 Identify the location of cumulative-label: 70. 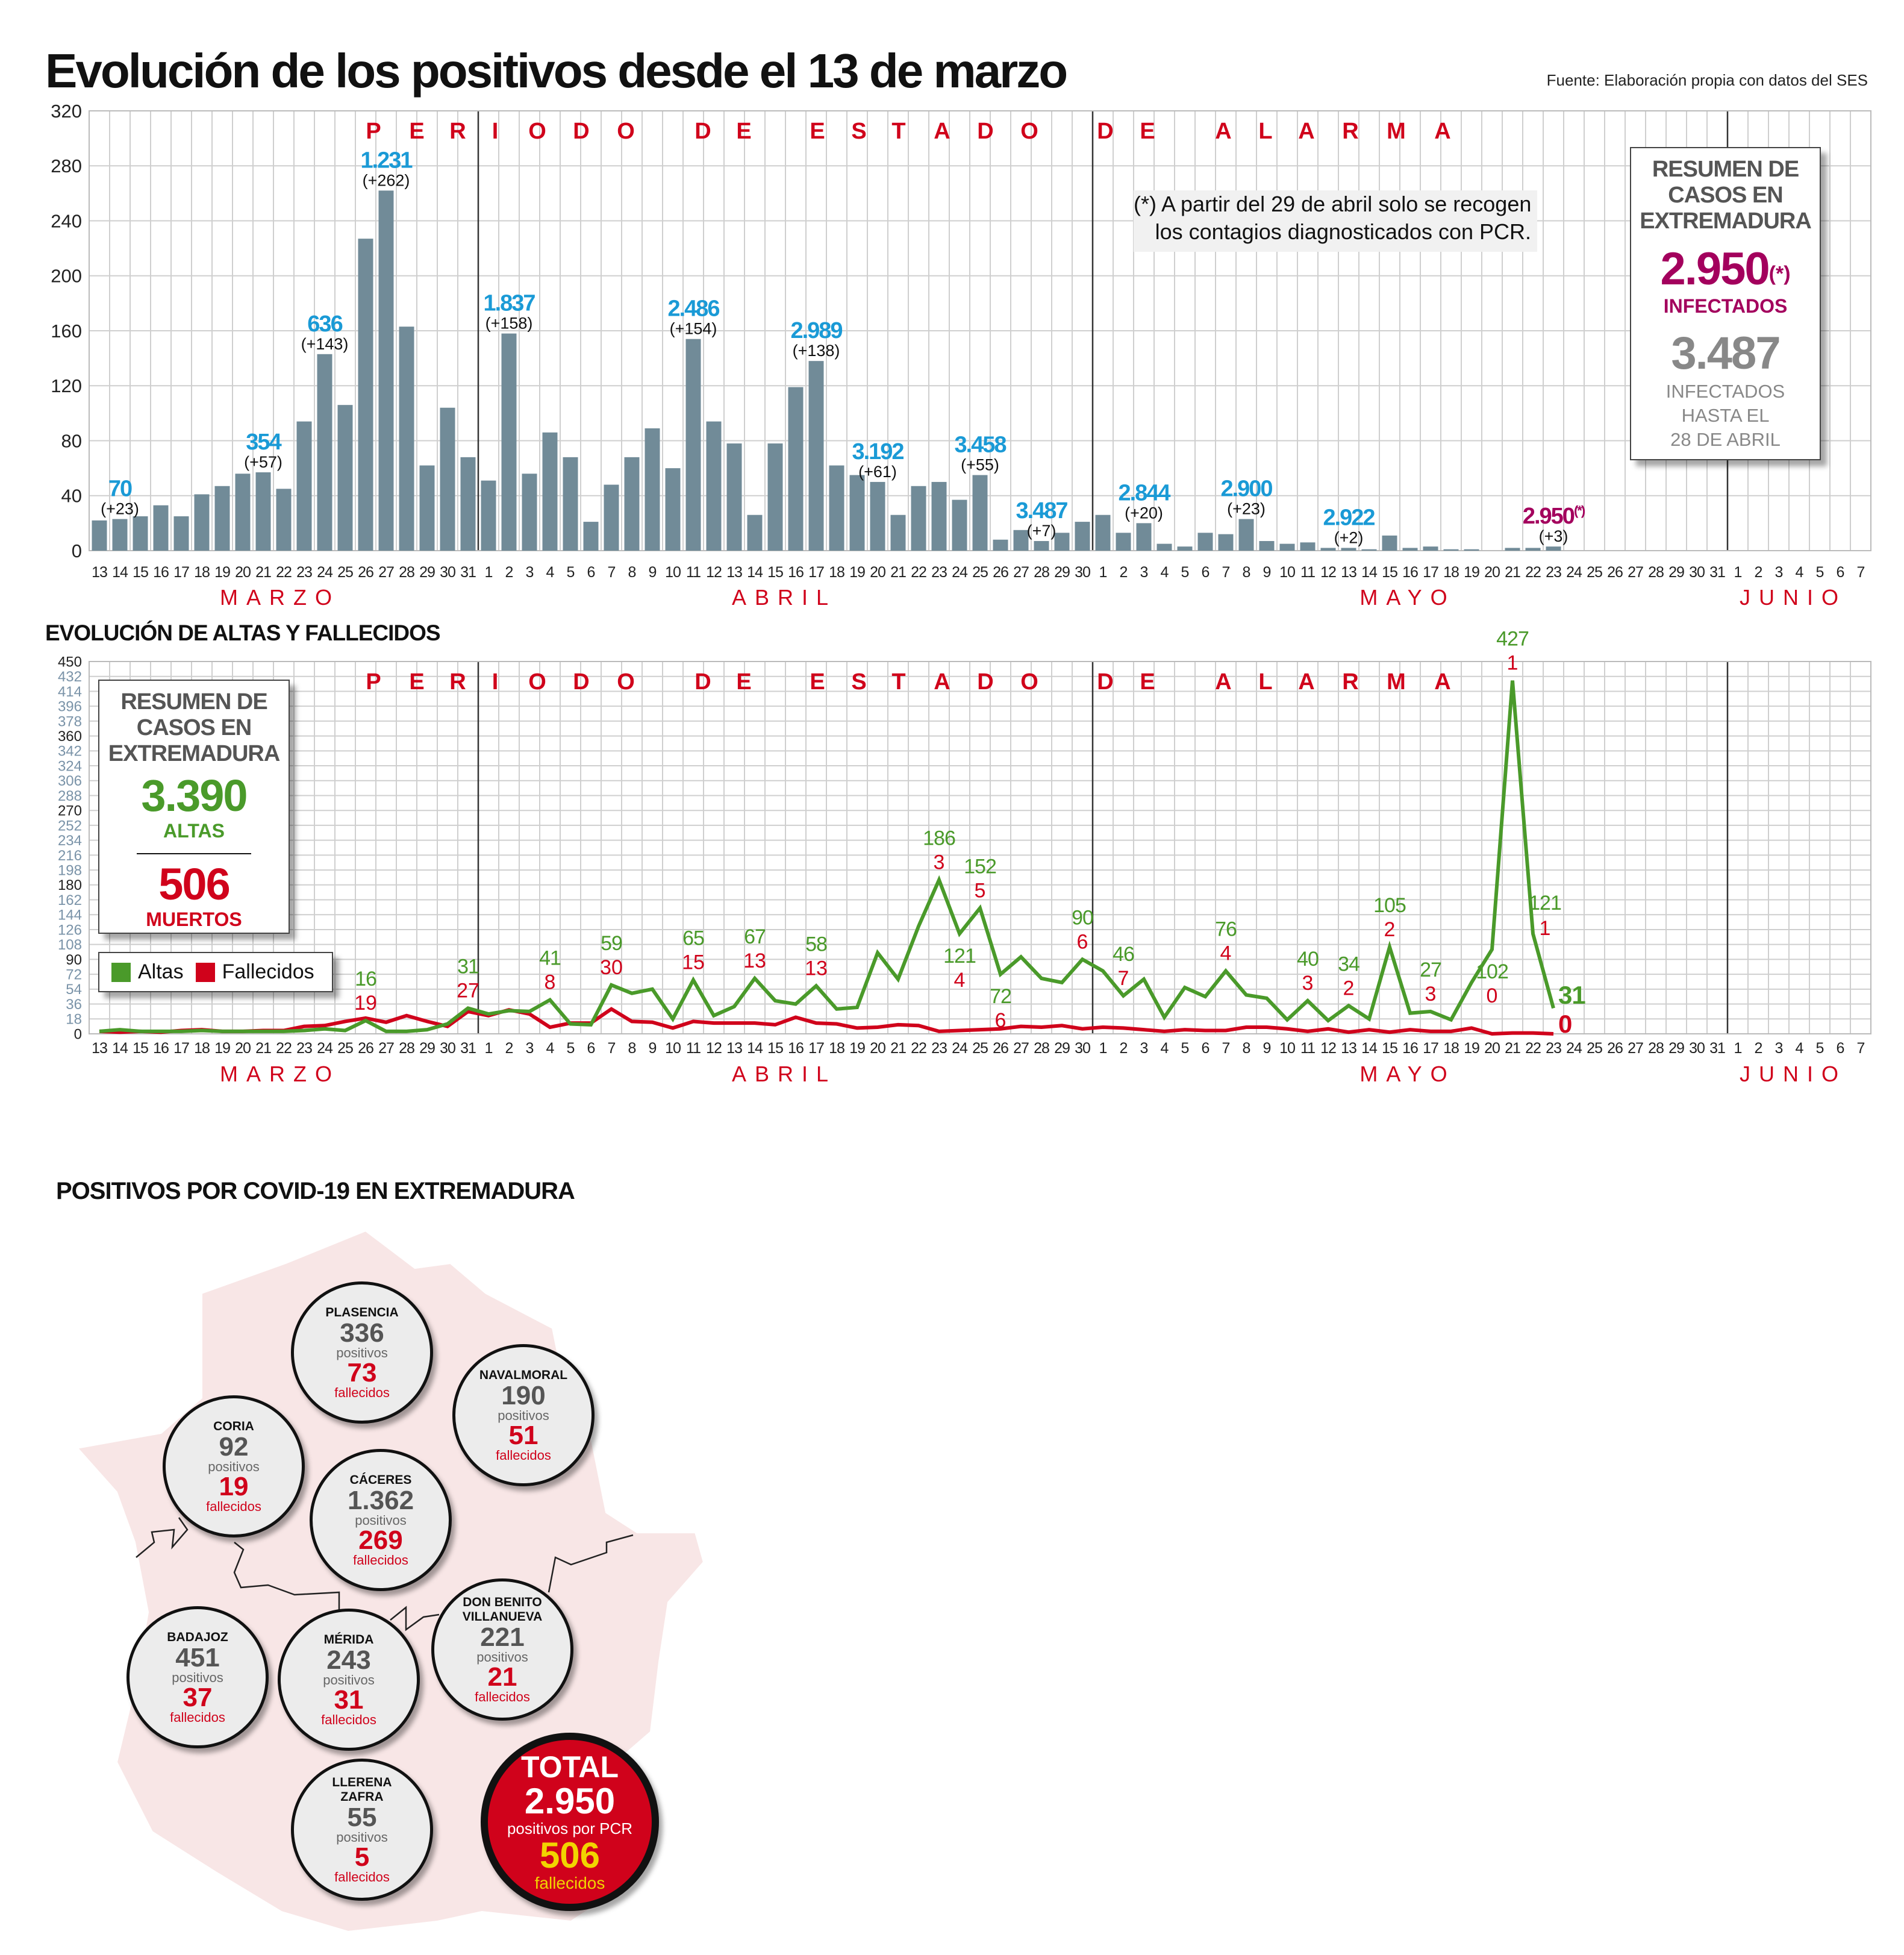
(120, 489).